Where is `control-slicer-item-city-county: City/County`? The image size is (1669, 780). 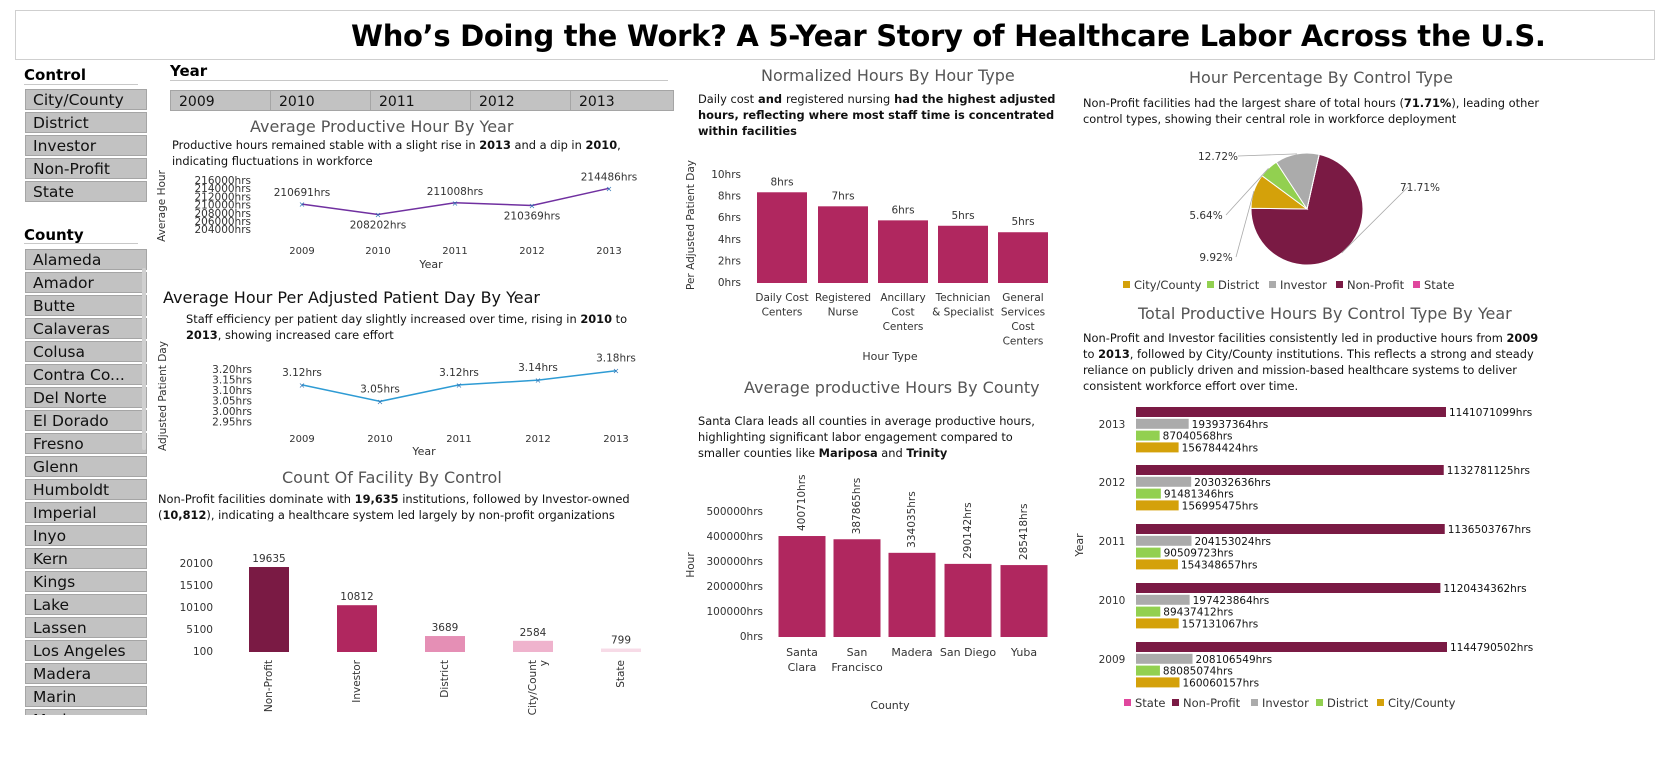
control-slicer-item-city-county: City/County is located at coordinates (86, 99).